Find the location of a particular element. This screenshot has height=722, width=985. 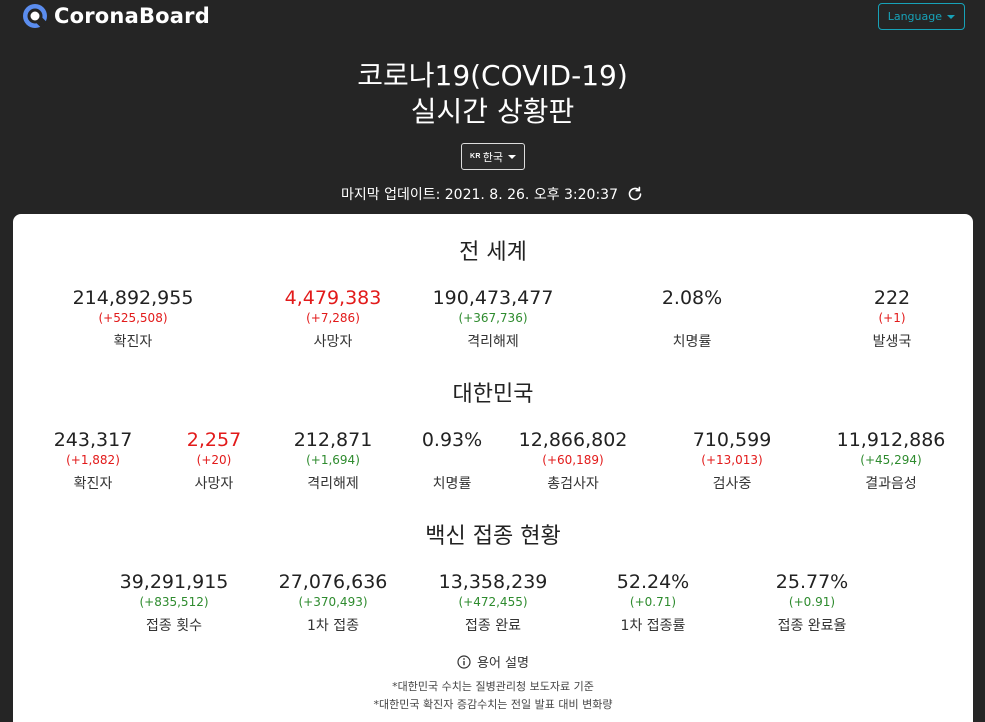

stat-value: 4,479,383 is located at coordinates (333, 298).